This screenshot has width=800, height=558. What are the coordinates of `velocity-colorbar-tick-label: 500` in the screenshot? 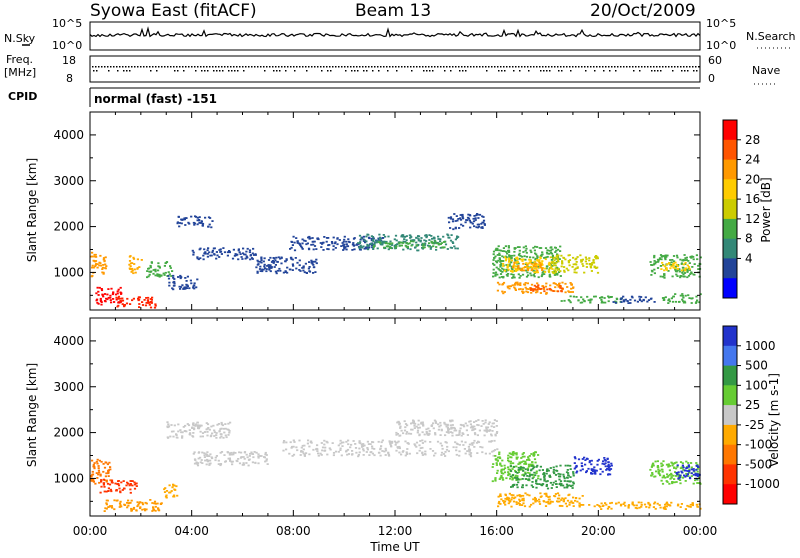 It's located at (756, 366).